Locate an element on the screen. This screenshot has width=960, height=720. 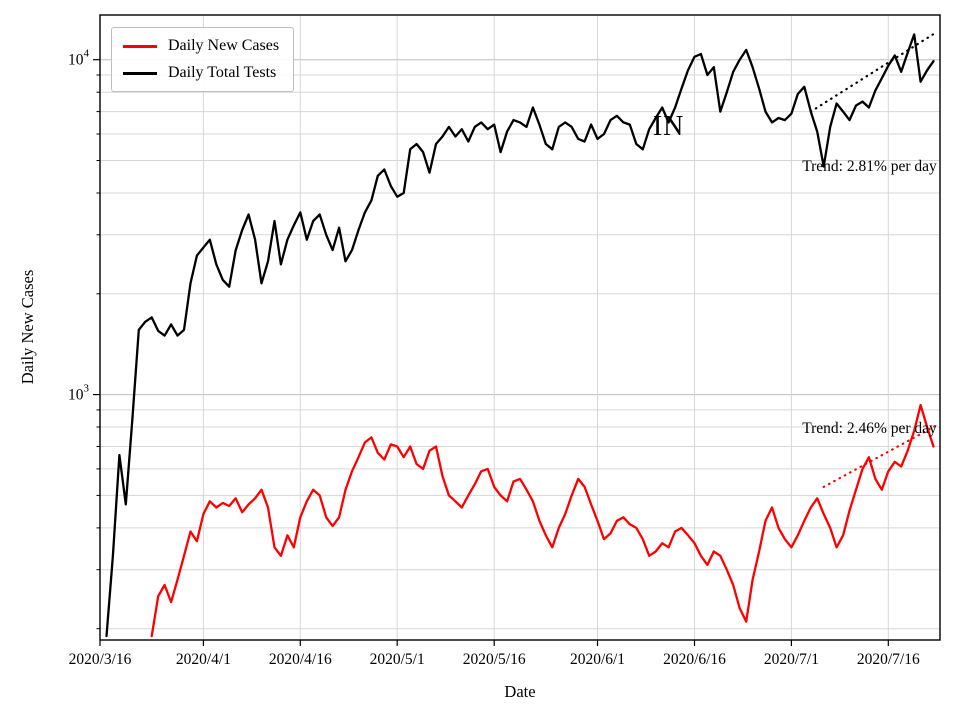
y-tick-label: 10⁴ is located at coordinates (79, 58).